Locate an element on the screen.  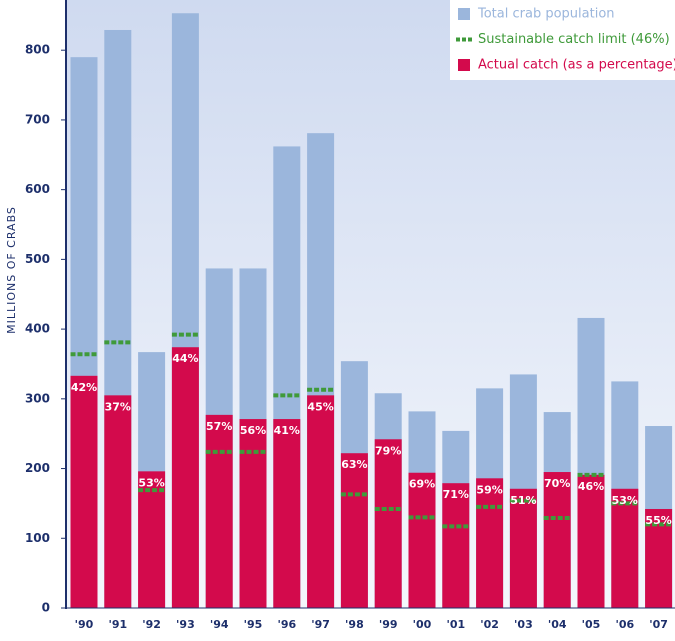
x-tick-label: '93 is located at coordinates (185, 624).